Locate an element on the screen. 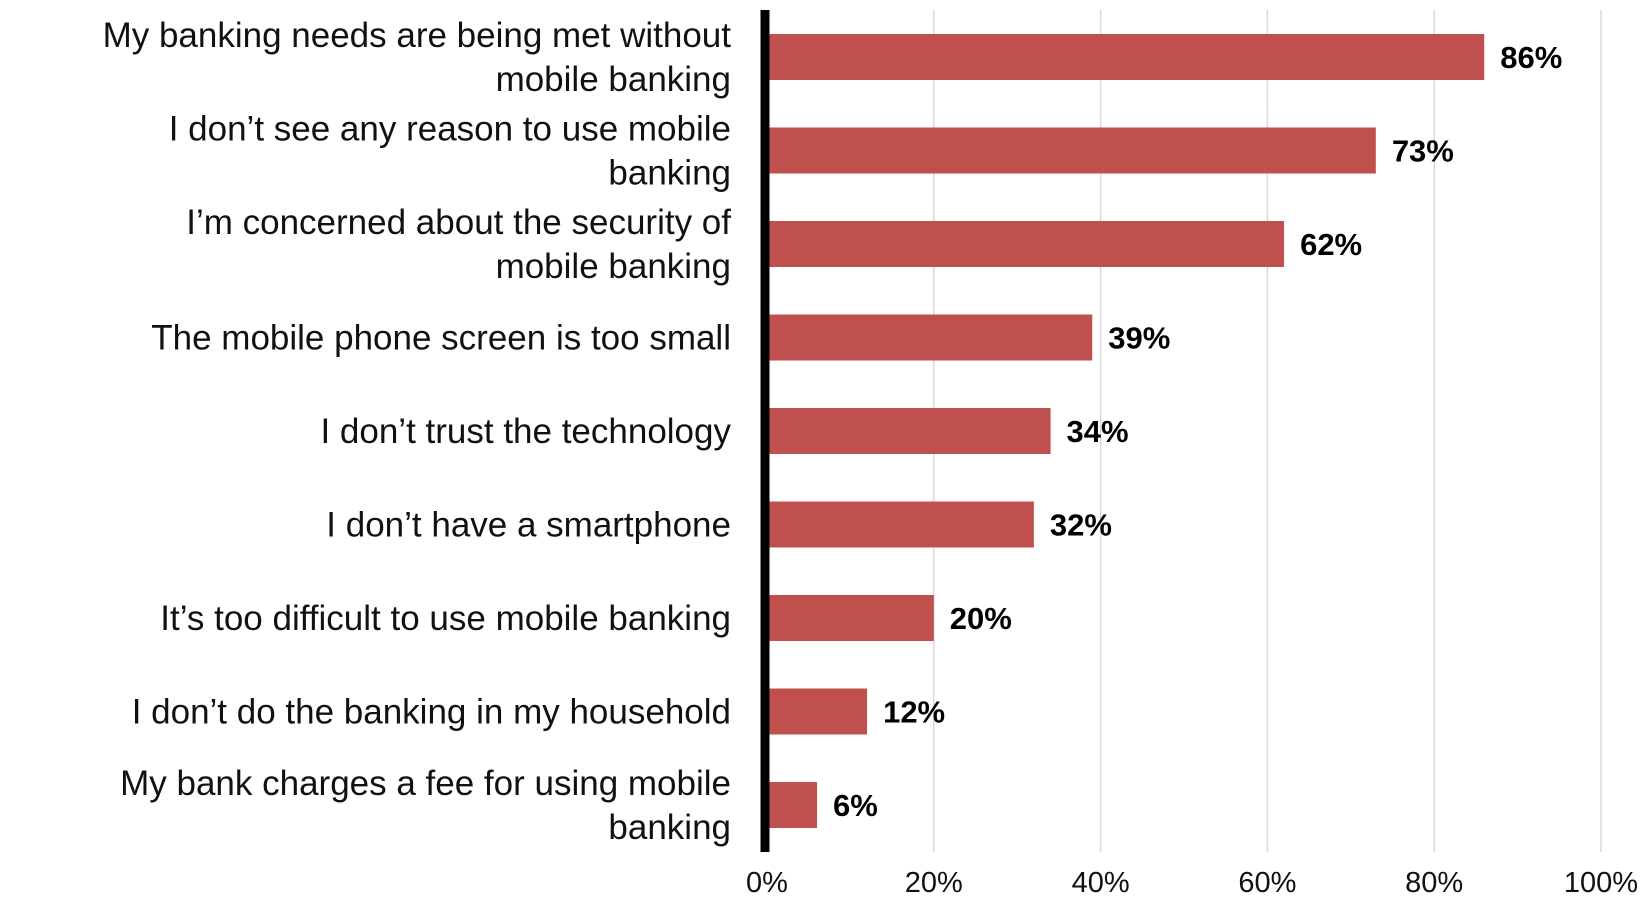 Image resolution: width=1647 pixels, height=897 pixels. x-tick-label: 60% is located at coordinates (1267, 882).